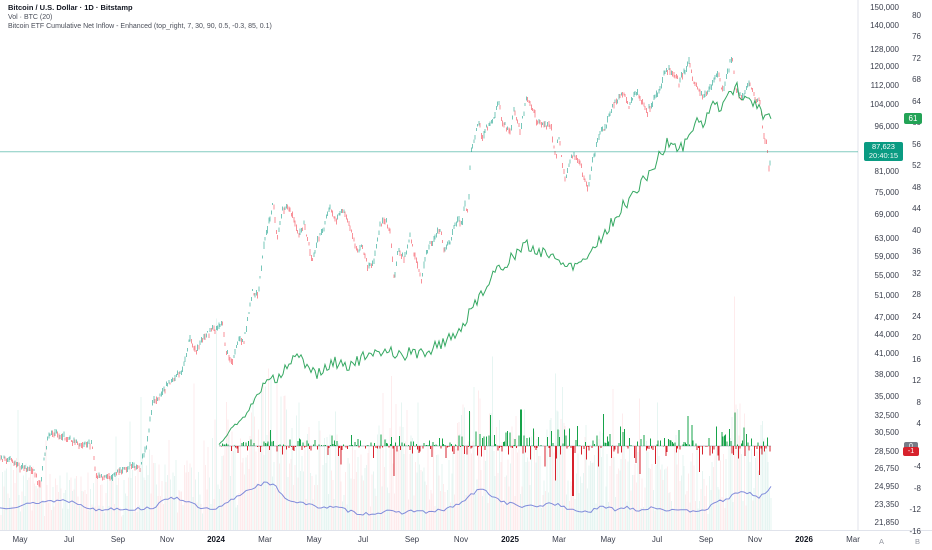 The width and height of the screenshot is (932, 550). Describe the element at coordinates (911, 446) in the screenshot. I see `histogram-zero-badge: 0` at that location.